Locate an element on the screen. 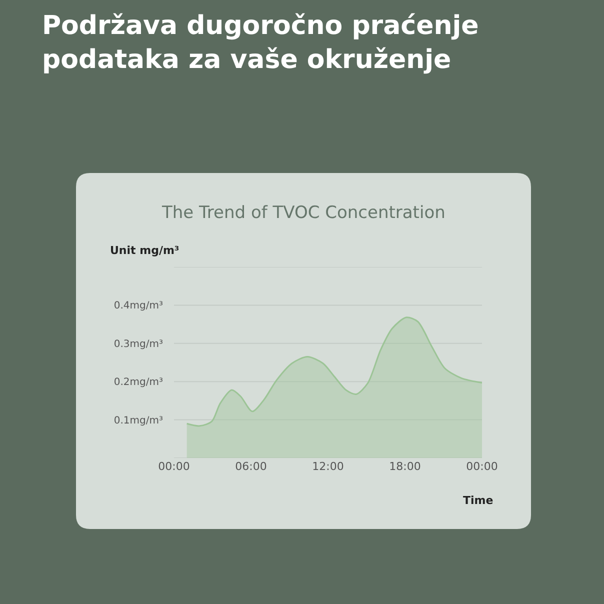 Image resolution: width=604 pixels, height=604 pixels. y-tick-label: 0.3mg/m³ is located at coordinates (138, 344).